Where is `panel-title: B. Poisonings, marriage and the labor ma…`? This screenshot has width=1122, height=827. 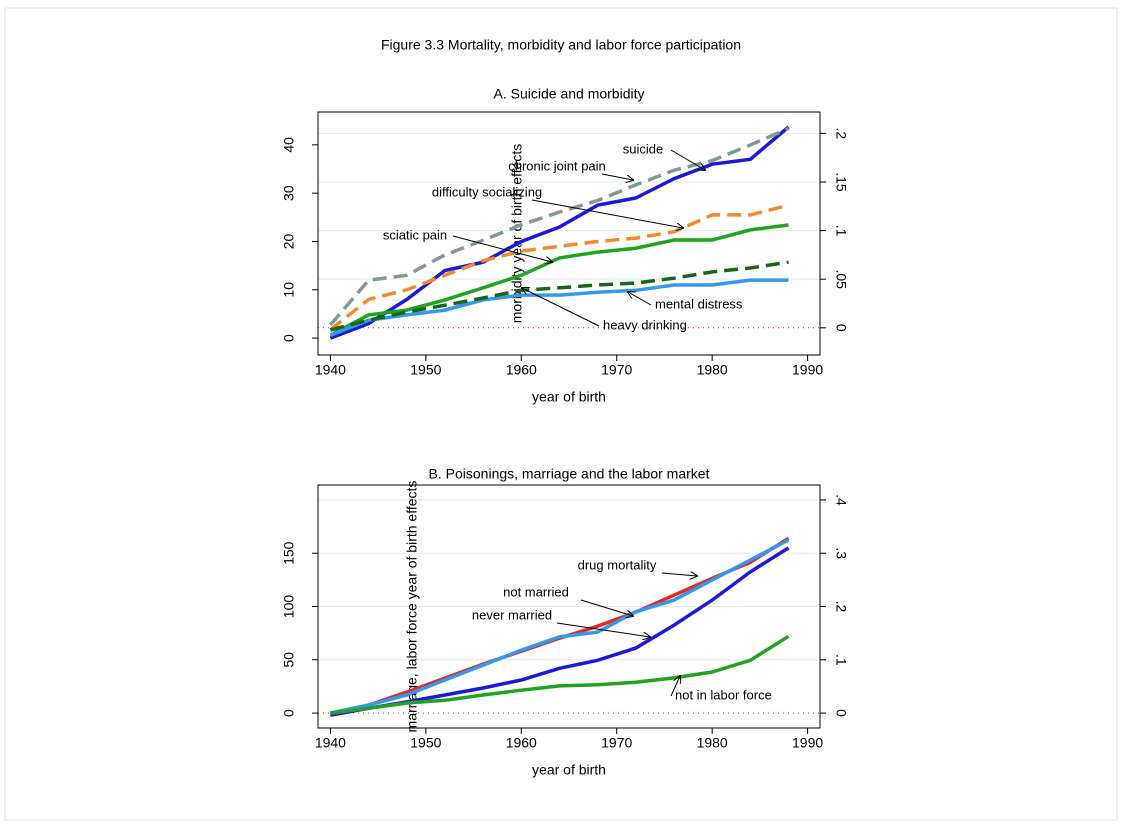
panel-title: B. Poisonings, marriage and the labor ma… is located at coordinates (569, 474).